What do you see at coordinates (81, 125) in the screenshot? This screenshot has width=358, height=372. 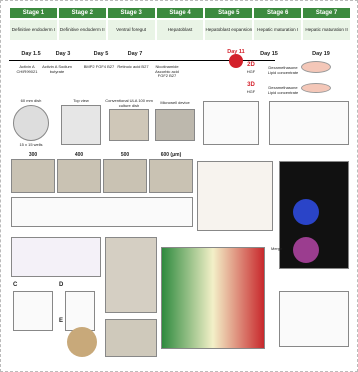 I see `top-view` at bounding box center [81, 125].